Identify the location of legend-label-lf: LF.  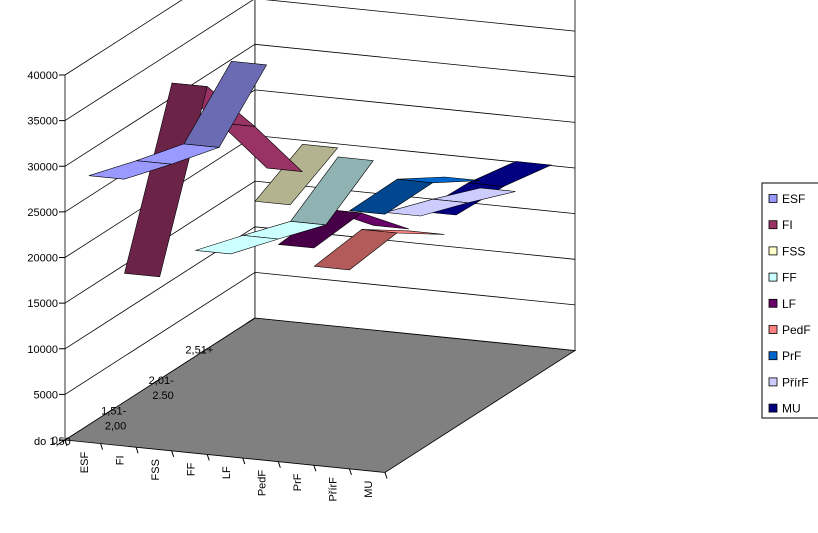
(789, 304).